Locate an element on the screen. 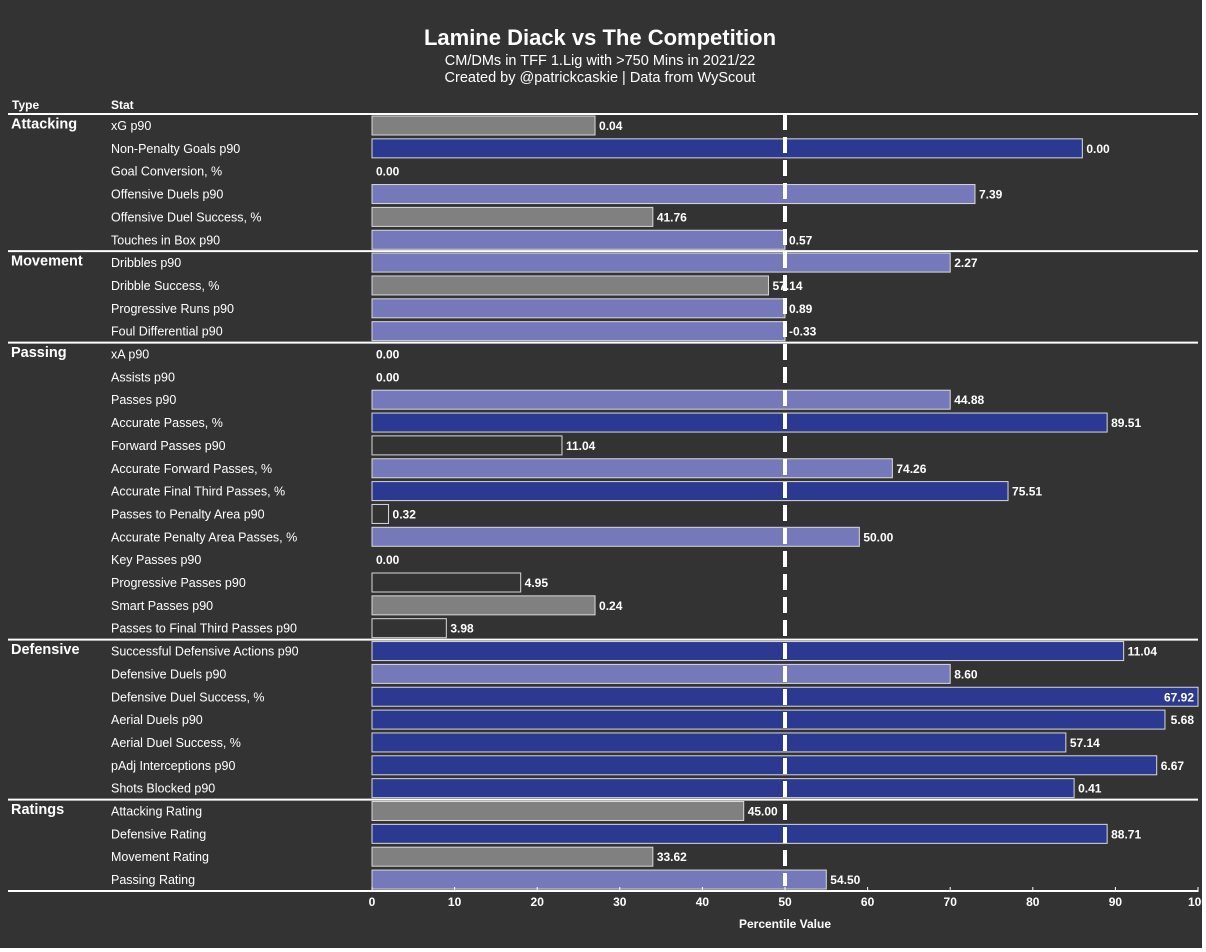  stat-label: xA p90 is located at coordinates (130, 355).